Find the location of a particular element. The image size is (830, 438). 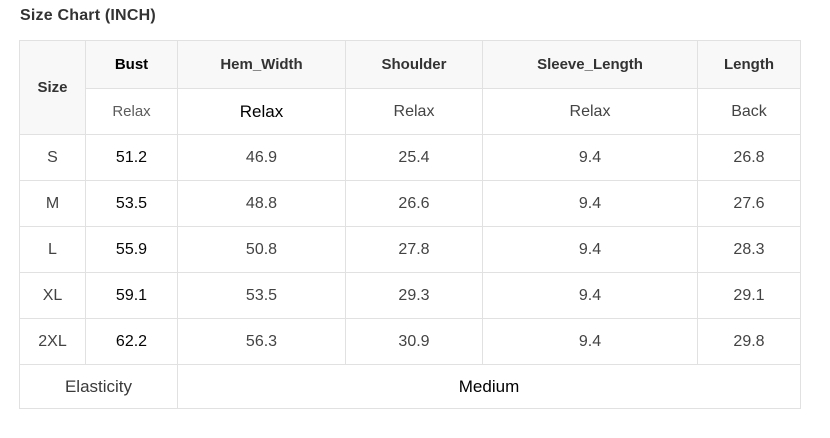

value-cell-length: 27.6 is located at coordinates (749, 203).